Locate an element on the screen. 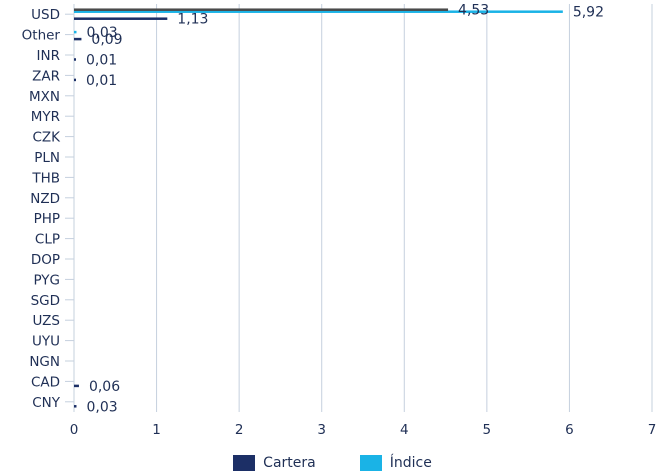 The image size is (665, 476). data-label-cartera: 0,03 is located at coordinates (101, 407).